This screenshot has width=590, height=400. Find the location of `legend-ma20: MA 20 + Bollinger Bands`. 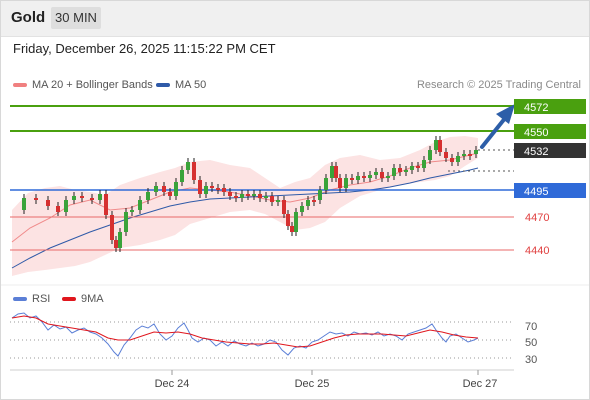

legend-ma20: MA 20 + Bollinger Bands is located at coordinates (83, 85).